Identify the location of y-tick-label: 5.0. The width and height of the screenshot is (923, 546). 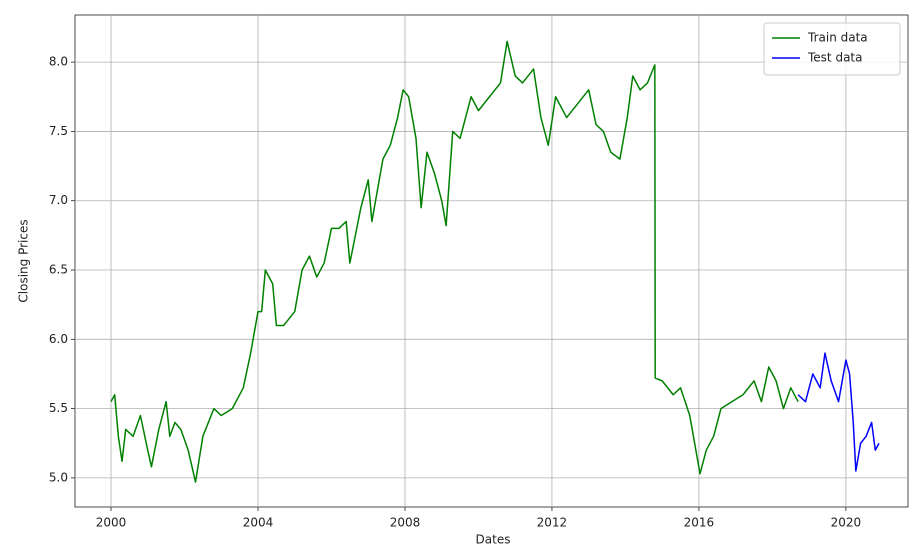
(58, 477).